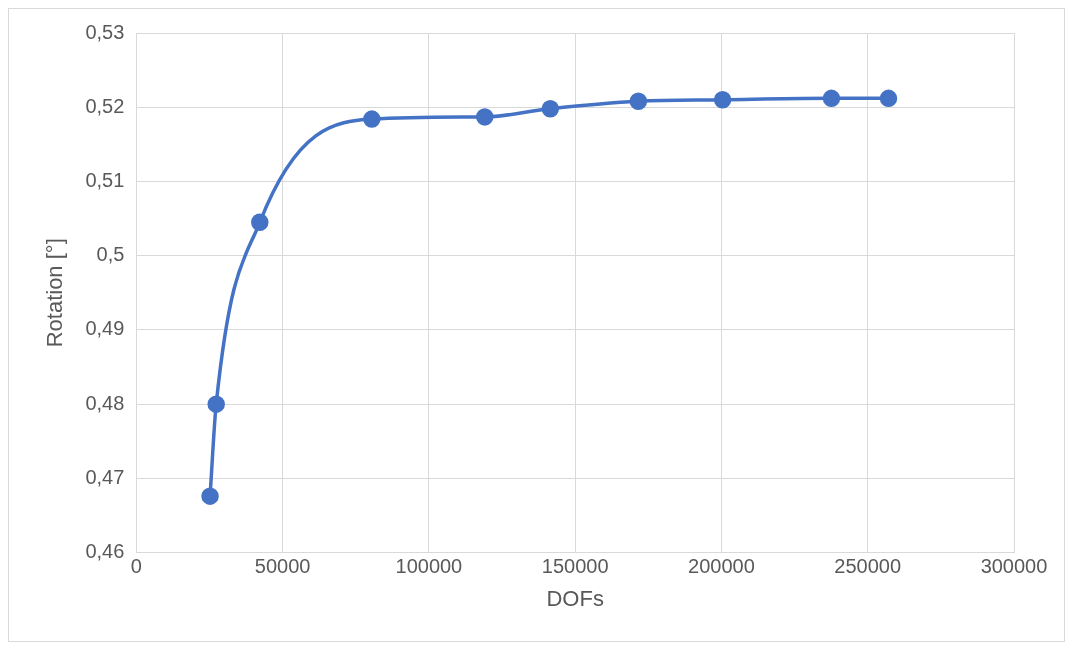 The height and width of the screenshot is (650, 1073). Describe the element at coordinates (868, 566) in the screenshot. I see `x-tick-label: 250000` at that location.